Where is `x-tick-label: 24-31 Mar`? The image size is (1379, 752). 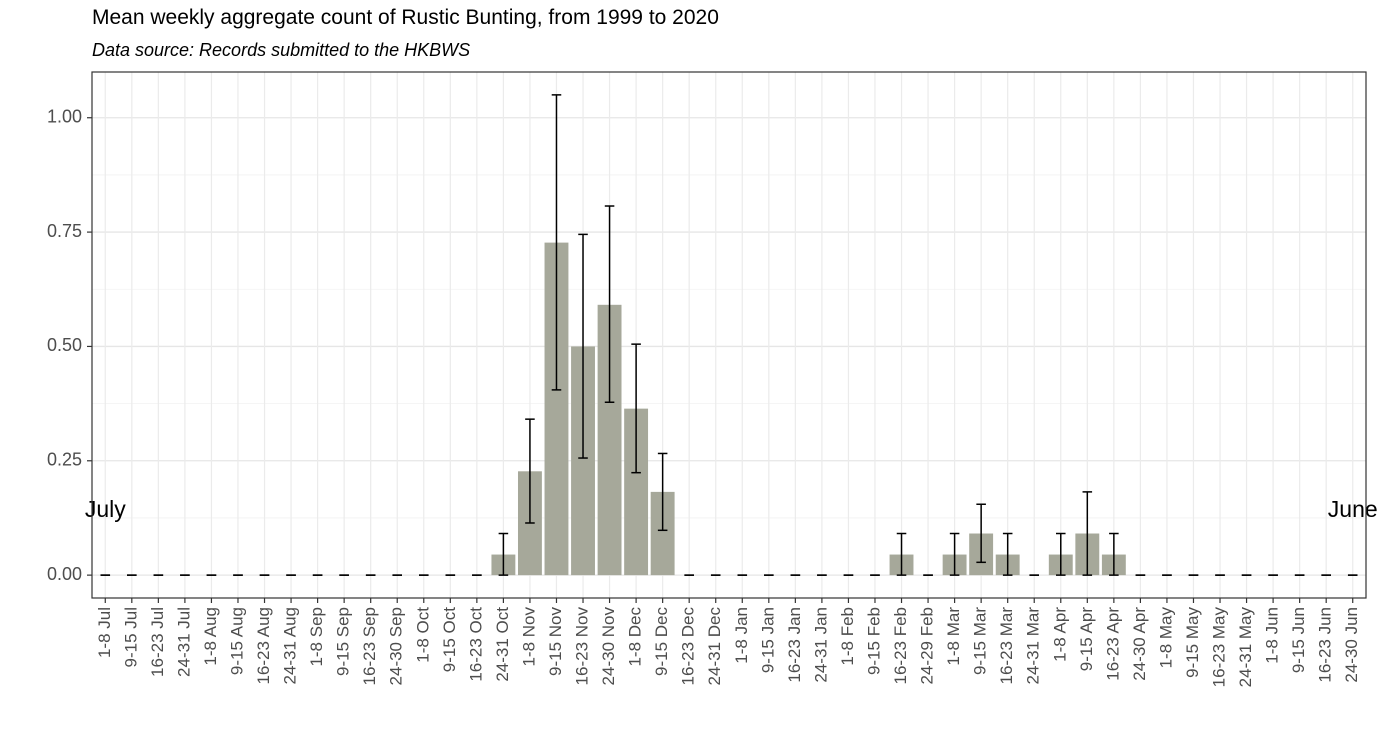
x-tick-label: 24-31 Mar is located at coordinates (1033, 646).